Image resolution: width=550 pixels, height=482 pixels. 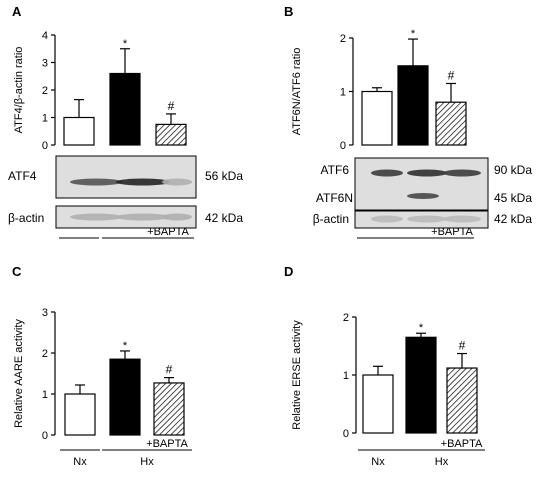 I want to click on blot-kda: 90 kDa, so click(x=513, y=170).